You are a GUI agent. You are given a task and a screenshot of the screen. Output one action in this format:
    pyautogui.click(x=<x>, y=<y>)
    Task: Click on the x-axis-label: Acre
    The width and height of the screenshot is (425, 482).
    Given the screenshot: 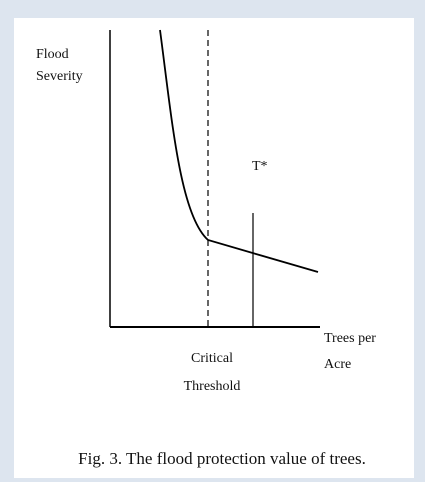 What is the action you would take?
    pyautogui.click(x=337, y=364)
    